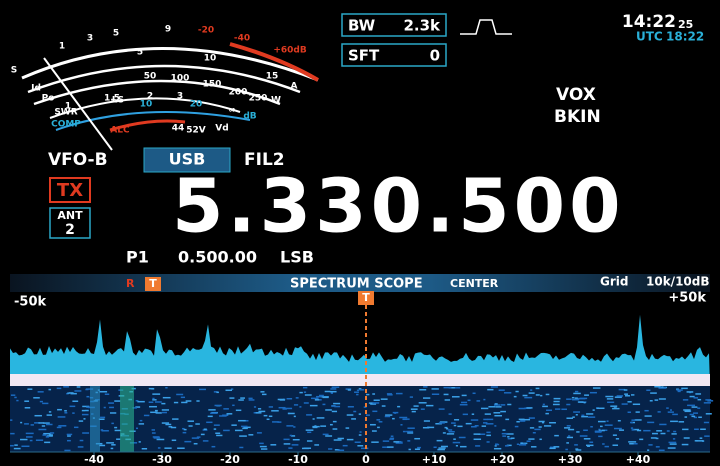 This screenshot has height=466, width=720. What do you see at coordinates (502, 459) in the screenshot?
I see `axis-label: +20` at bounding box center [502, 459].